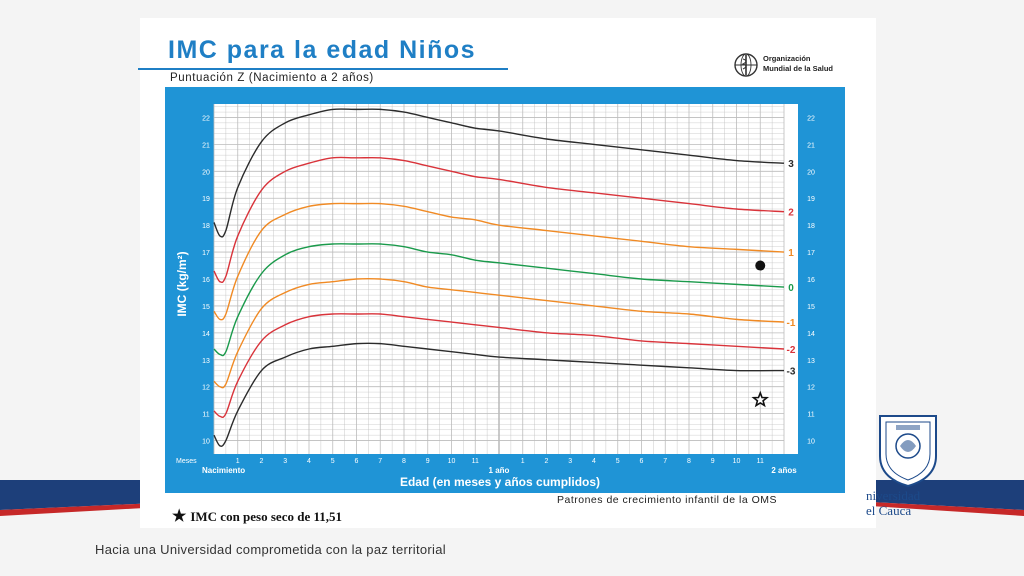 This screenshot has width=1024, height=576. Describe the element at coordinates (784, 470) in the screenshot. I see `x-major-label: 2 años` at that location.